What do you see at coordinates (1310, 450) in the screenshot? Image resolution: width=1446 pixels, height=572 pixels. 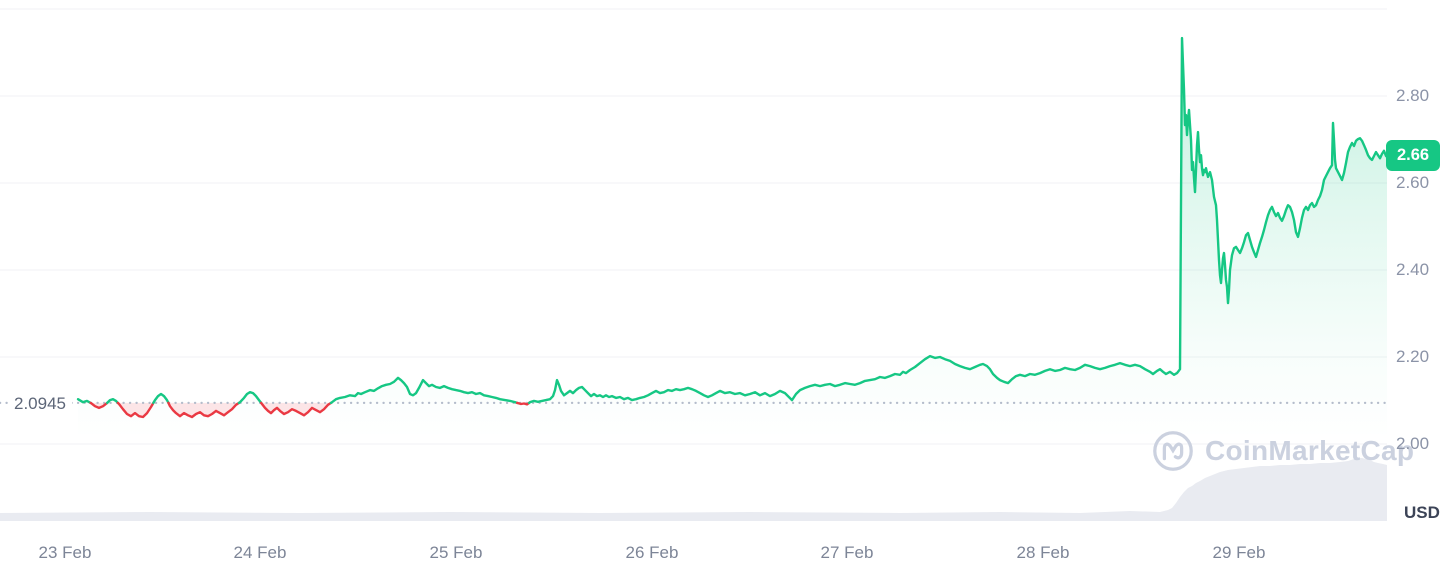 I see `watermark-label: CoinMarketCap` at bounding box center [1310, 450].